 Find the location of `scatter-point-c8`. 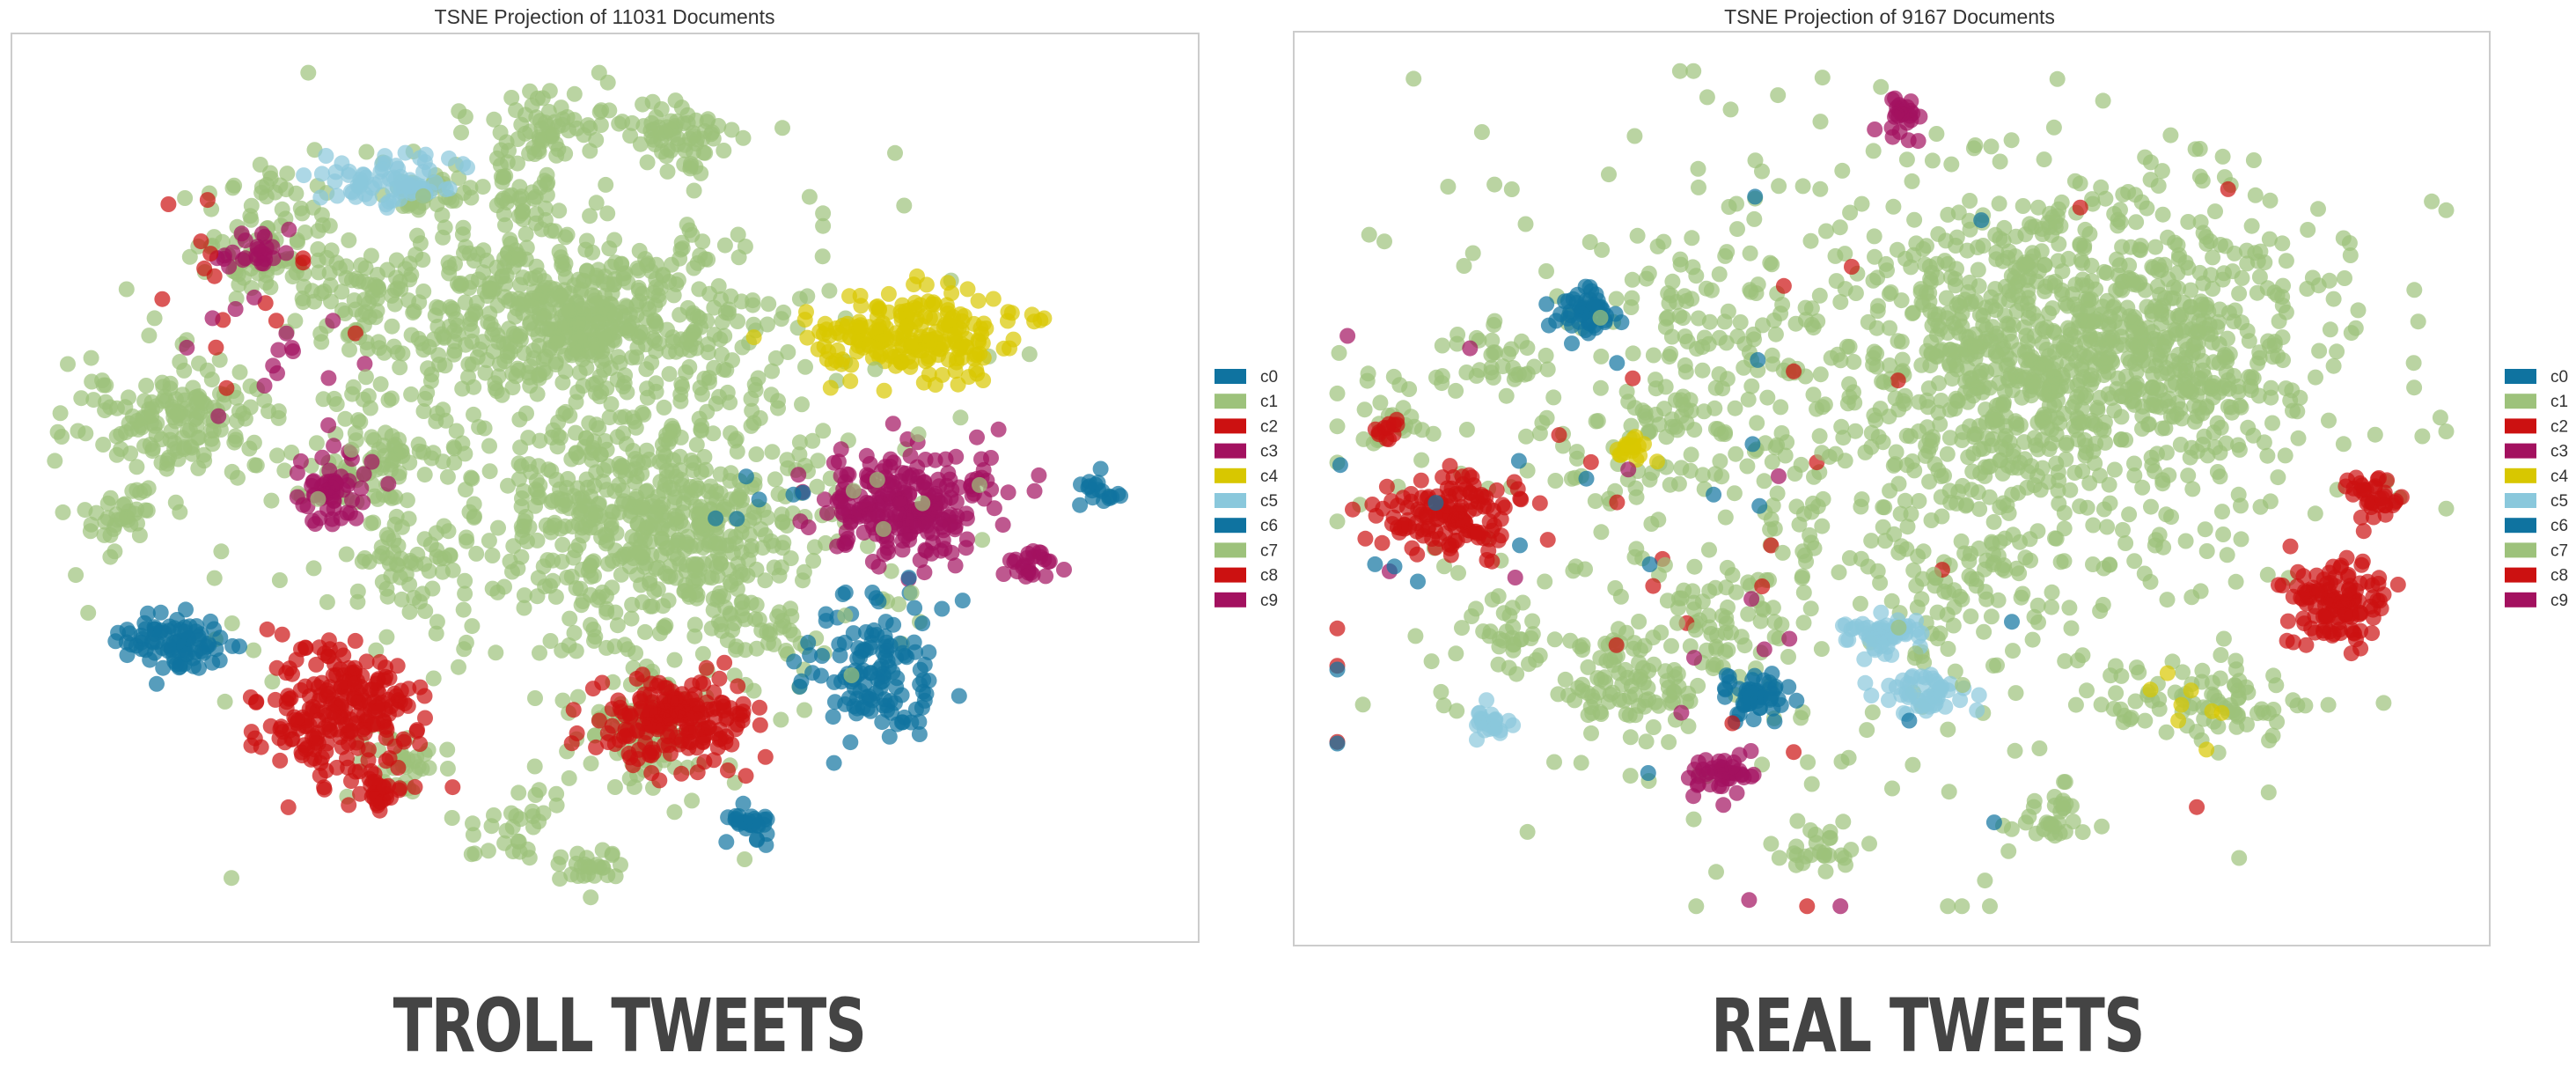

scatter-point-c8 is located at coordinates (168, 204).